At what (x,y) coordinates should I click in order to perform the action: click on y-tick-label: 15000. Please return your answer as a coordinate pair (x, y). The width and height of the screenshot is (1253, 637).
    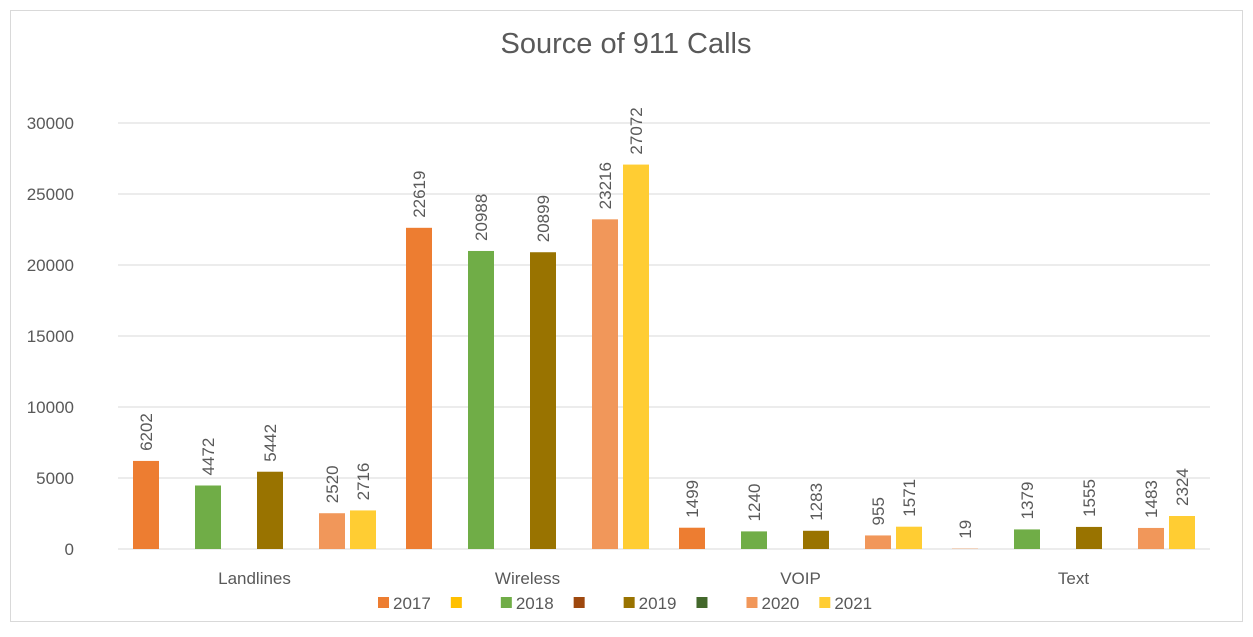
    Looking at the image, I should click on (50, 336).